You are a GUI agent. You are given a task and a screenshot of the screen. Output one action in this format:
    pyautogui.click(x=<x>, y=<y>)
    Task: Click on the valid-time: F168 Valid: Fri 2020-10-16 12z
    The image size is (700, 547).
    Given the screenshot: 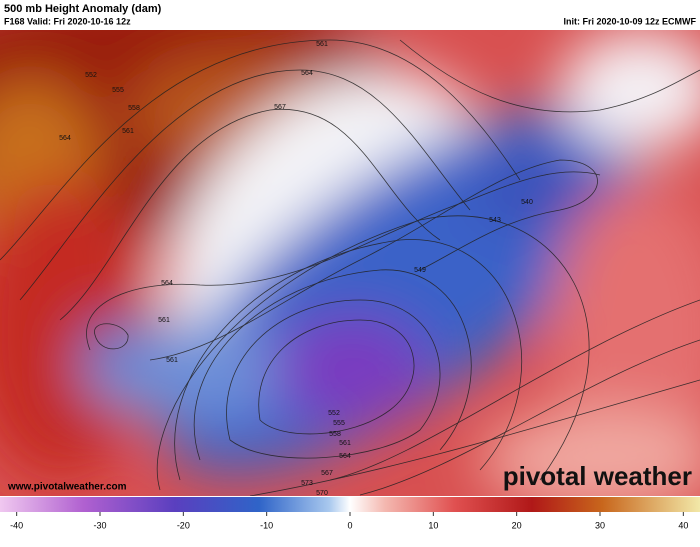 What is the action you would take?
    pyautogui.click(x=67, y=21)
    